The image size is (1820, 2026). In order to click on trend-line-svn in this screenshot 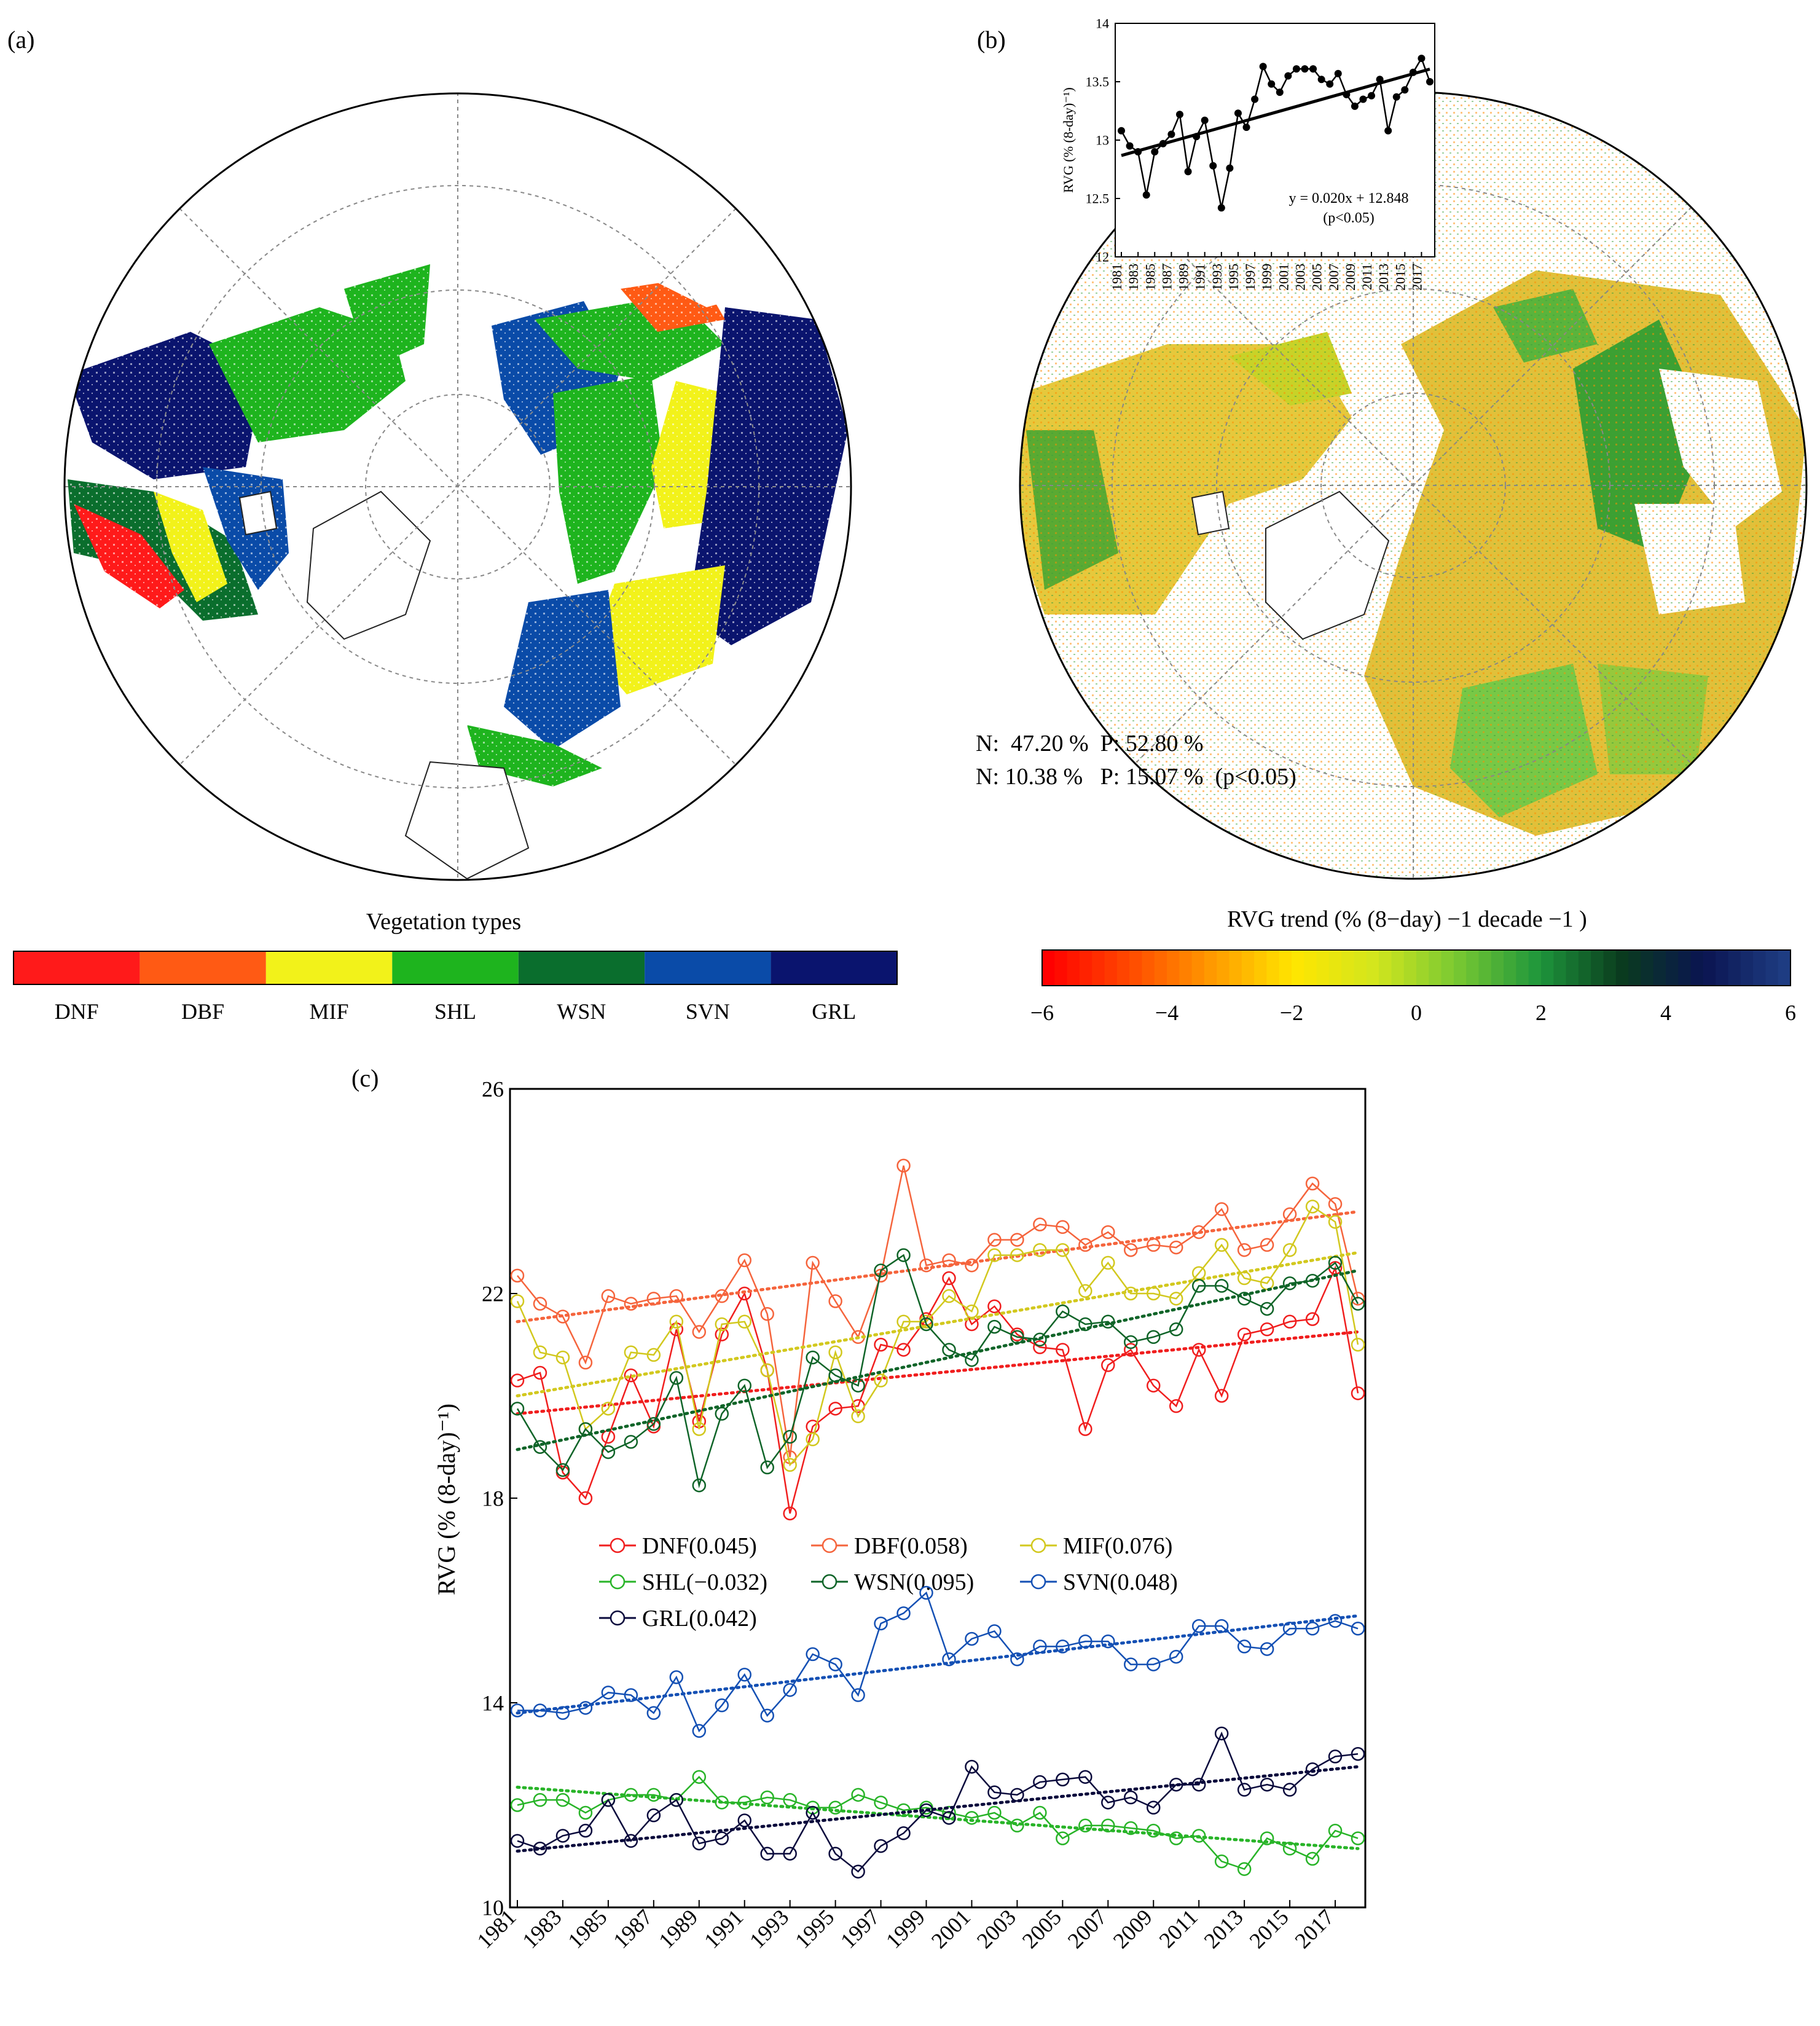, I will do `click(938, 1665)`.